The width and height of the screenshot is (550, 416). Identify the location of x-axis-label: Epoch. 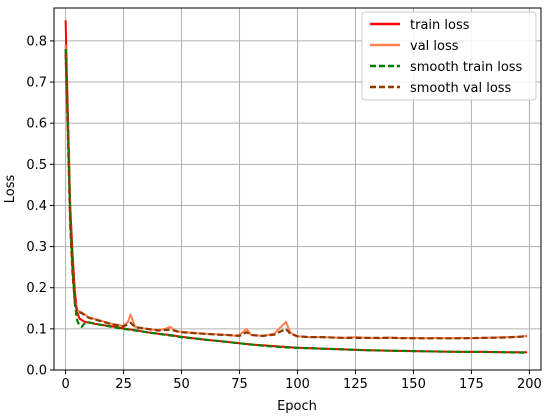
(297, 406).